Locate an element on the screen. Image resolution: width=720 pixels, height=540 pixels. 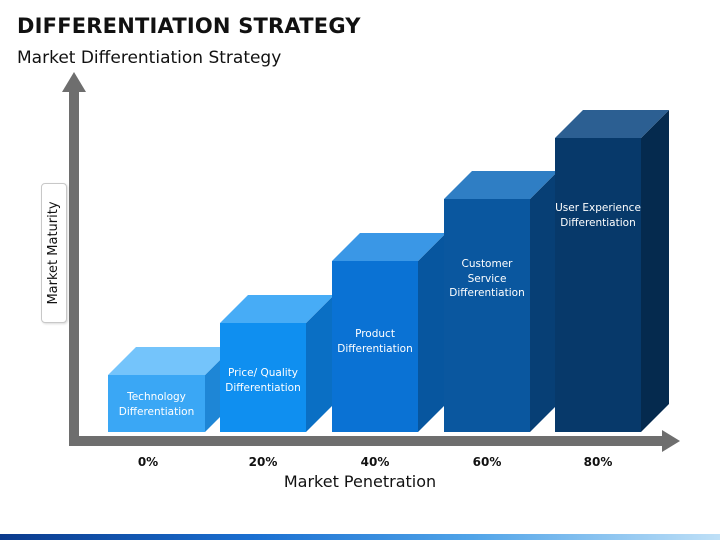
step-label: Technology Differentiation is located at coordinates (156, 404).